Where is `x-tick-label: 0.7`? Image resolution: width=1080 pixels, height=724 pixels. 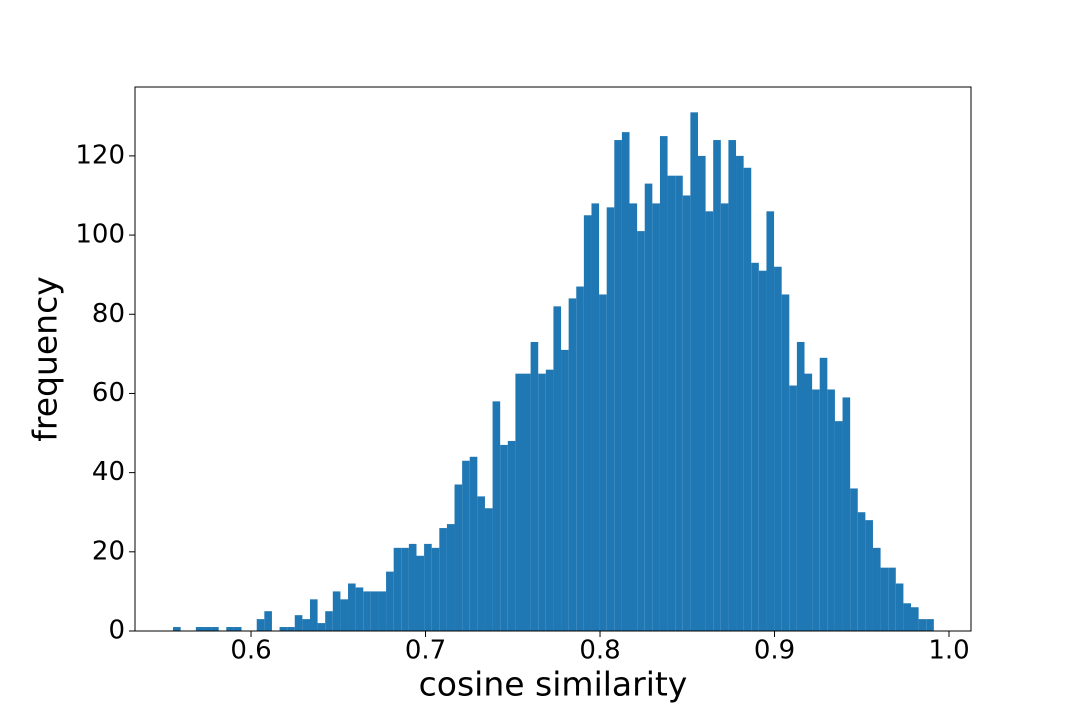
x-tick-label: 0.7 is located at coordinates (425, 651).